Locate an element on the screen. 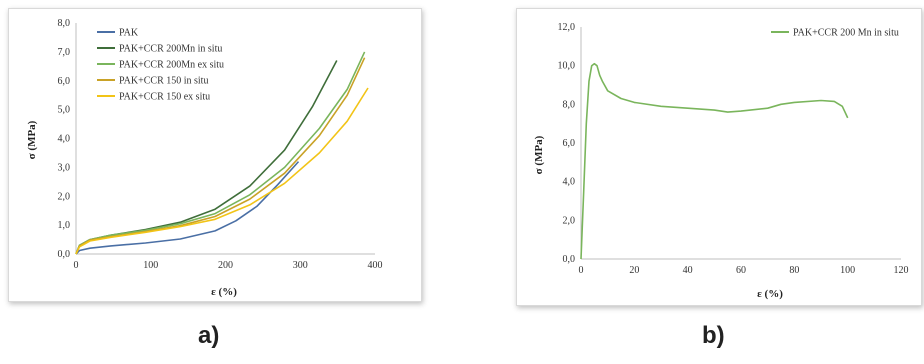  chart-a-y-tick-label: 3,0 is located at coordinates (64, 167).